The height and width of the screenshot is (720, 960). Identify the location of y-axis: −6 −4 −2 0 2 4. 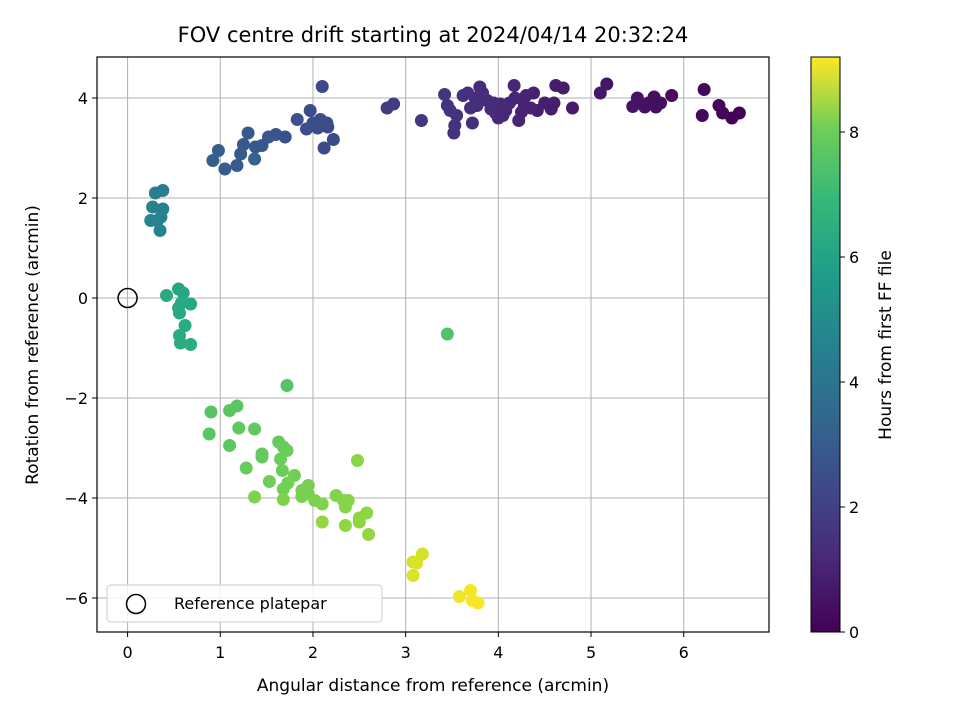
(80, 348).